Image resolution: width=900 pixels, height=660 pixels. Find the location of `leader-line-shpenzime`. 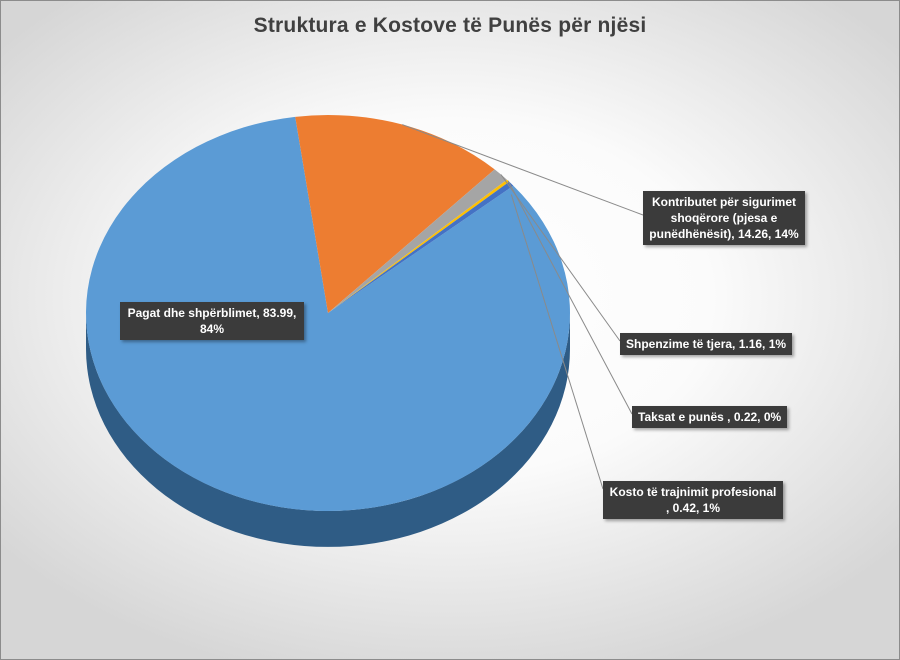

leader-line-shpenzime is located at coordinates (560, 258).